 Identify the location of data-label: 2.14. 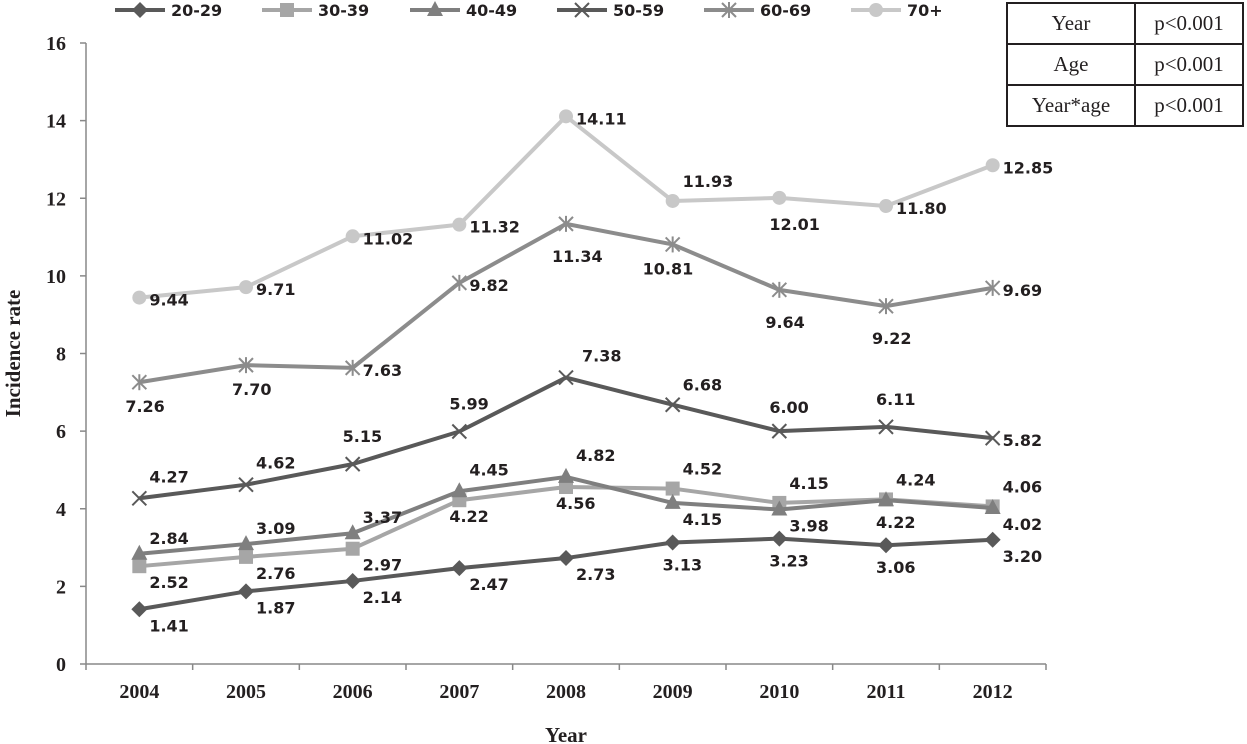
(382, 597).